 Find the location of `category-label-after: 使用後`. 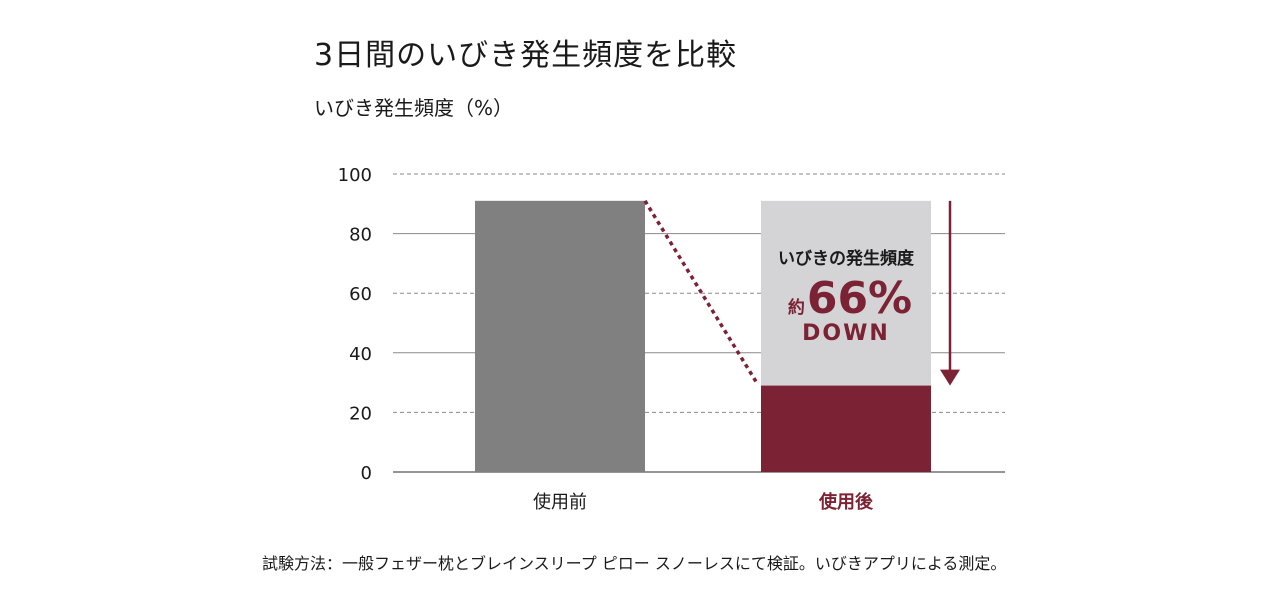

category-label-after: 使用後 is located at coordinates (846, 502).